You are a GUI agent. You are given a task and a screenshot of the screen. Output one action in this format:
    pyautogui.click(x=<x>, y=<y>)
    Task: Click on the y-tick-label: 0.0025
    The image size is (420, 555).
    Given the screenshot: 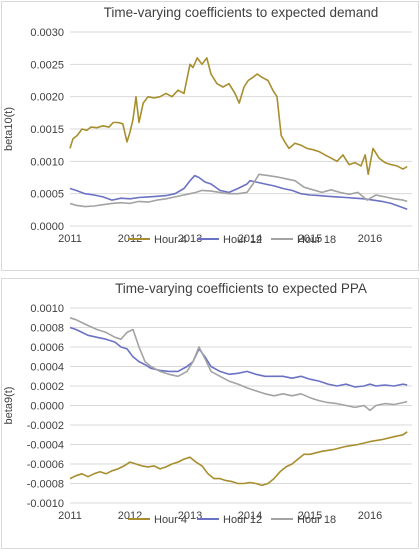 What is the action you would take?
    pyautogui.click(x=47, y=65)
    